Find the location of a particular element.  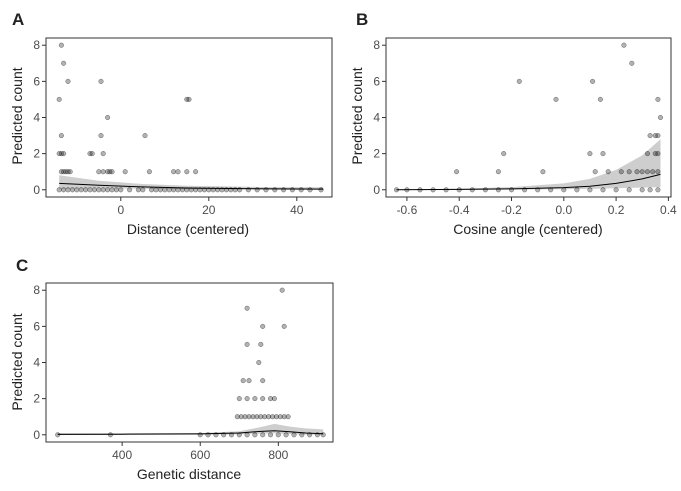

panel-c-y-tick-label: 6 is located at coordinates (36, 326).